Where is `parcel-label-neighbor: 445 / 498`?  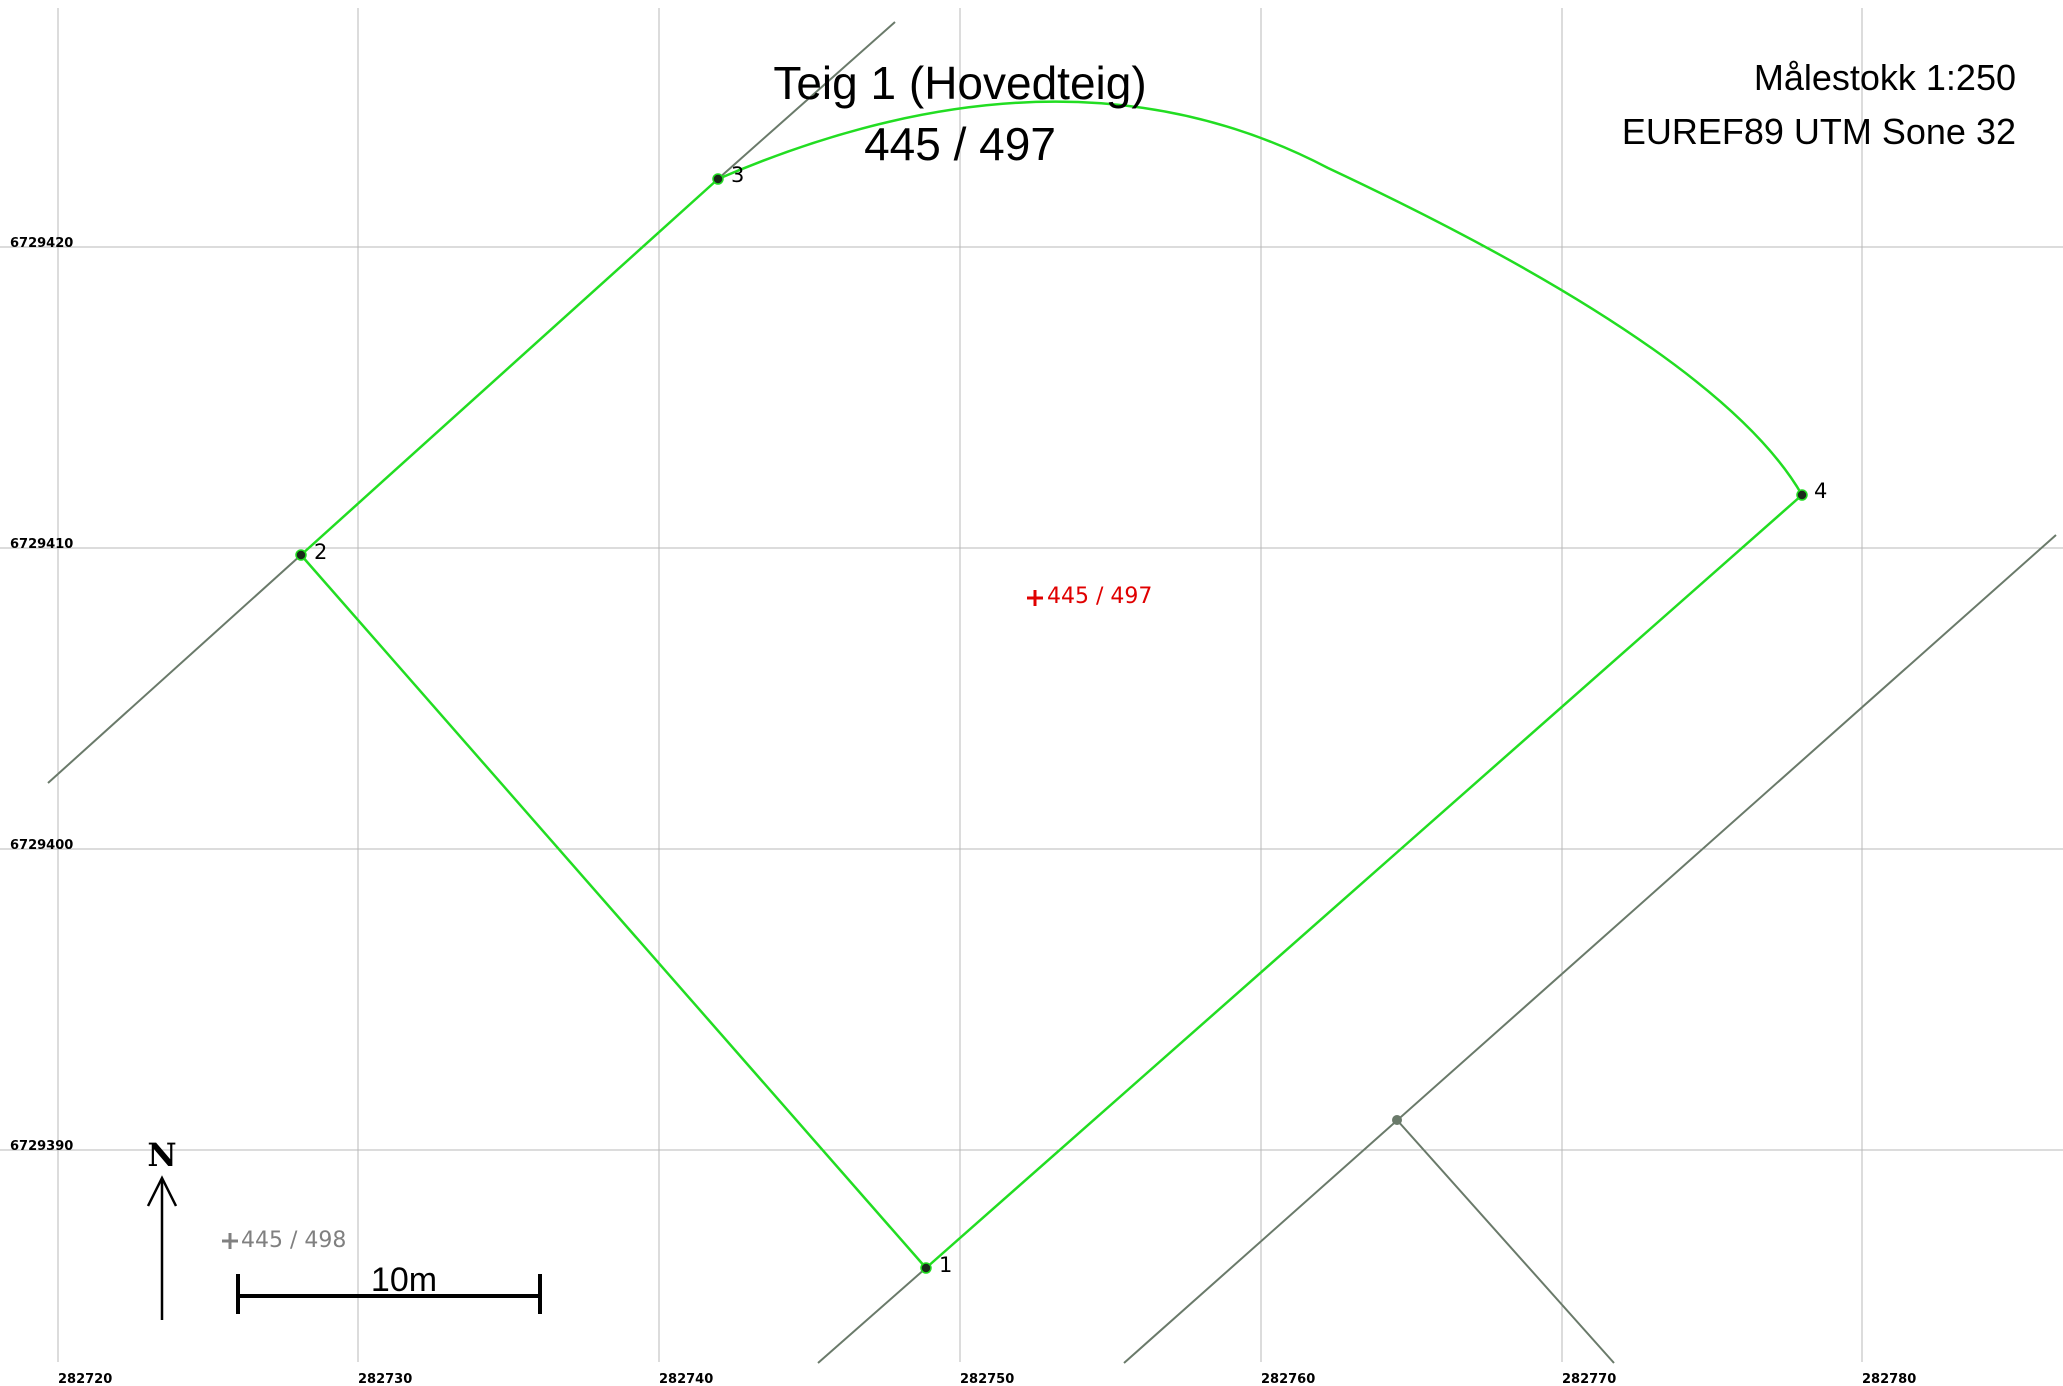
parcel-label-neighbor: 445 / 498 is located at coordinates (284, 1240).